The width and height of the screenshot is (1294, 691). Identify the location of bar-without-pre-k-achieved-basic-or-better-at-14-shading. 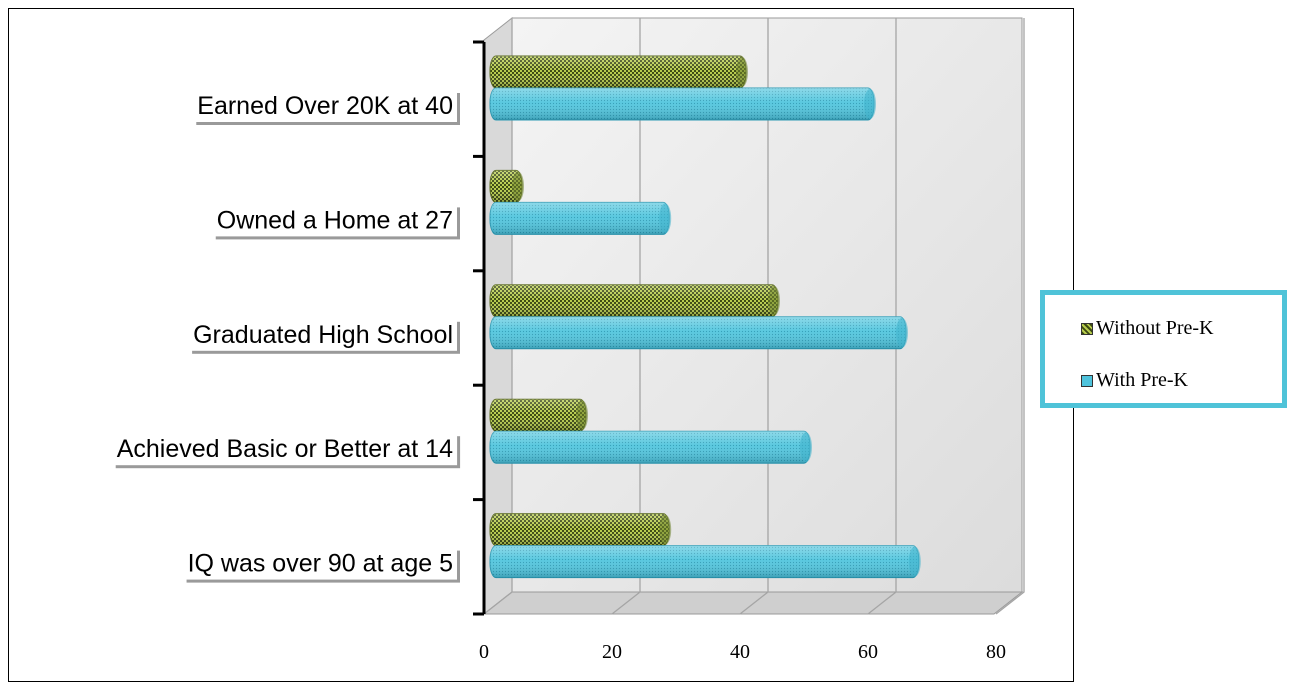
(538, 415).